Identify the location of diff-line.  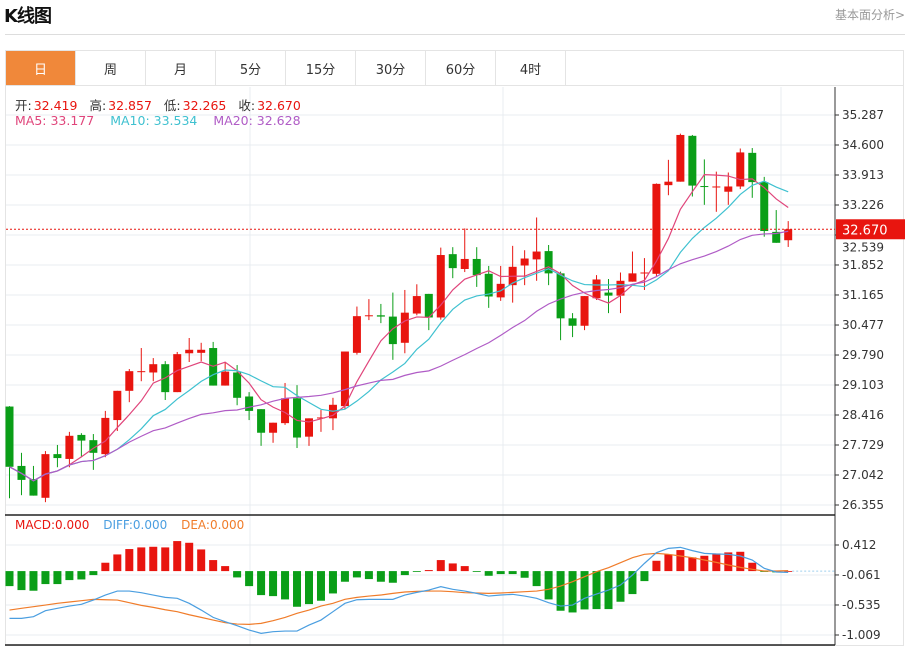
(399, 590).